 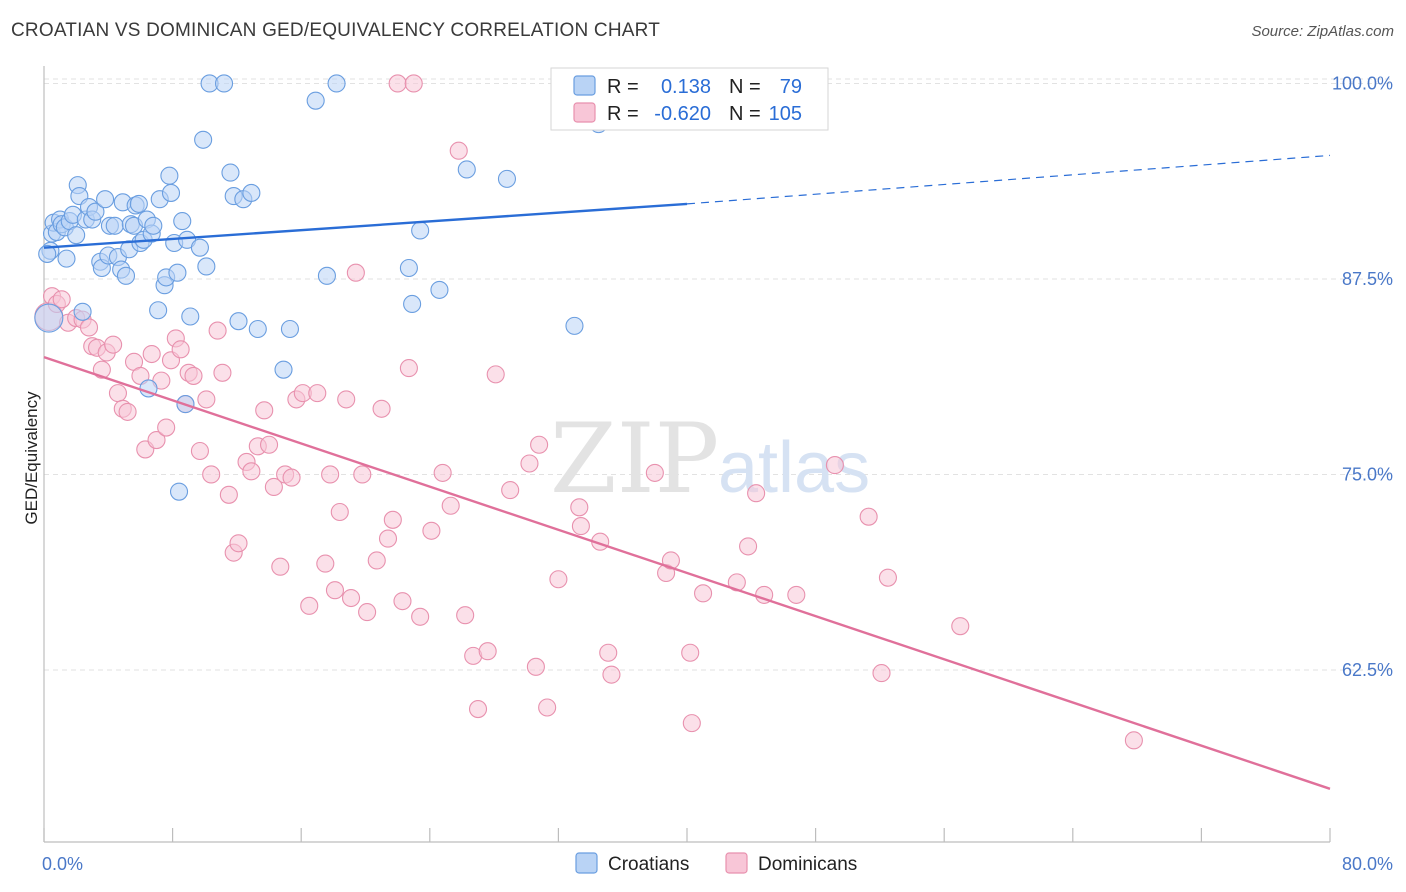 I want to click on x-tick-label: 80.0%, so click(x=1367, y=864).